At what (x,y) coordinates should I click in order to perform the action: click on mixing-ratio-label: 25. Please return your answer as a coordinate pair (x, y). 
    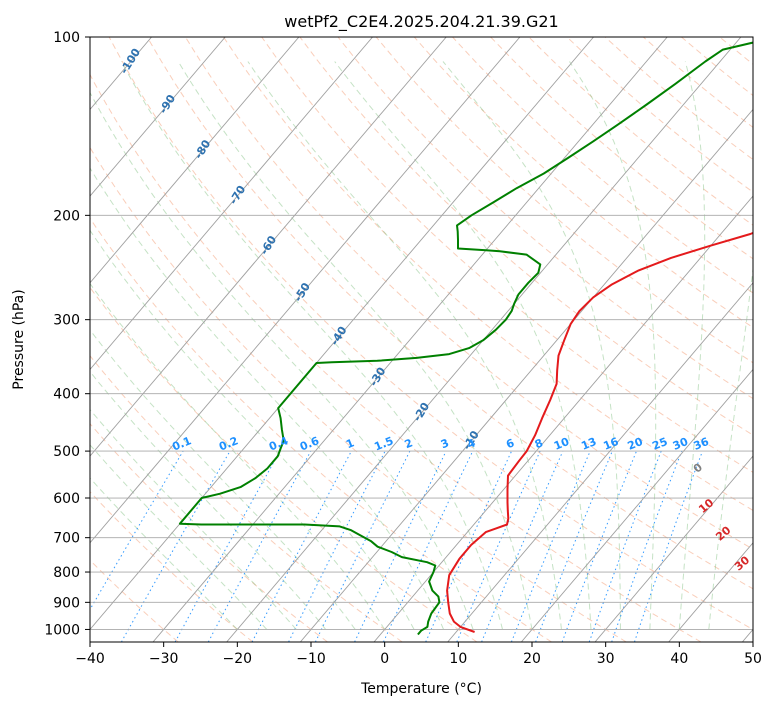
    Looking at the image, I should click on (659, 444).